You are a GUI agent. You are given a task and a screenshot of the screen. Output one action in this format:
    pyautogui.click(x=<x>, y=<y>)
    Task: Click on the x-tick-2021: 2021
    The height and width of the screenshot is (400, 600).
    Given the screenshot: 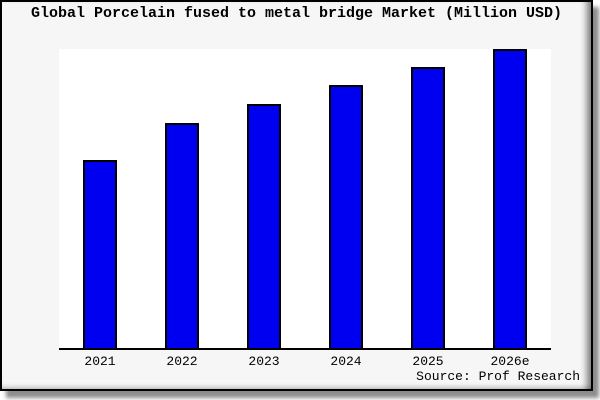 What is the action you would take?
    pyautogui.click(x=100, y=361)
    